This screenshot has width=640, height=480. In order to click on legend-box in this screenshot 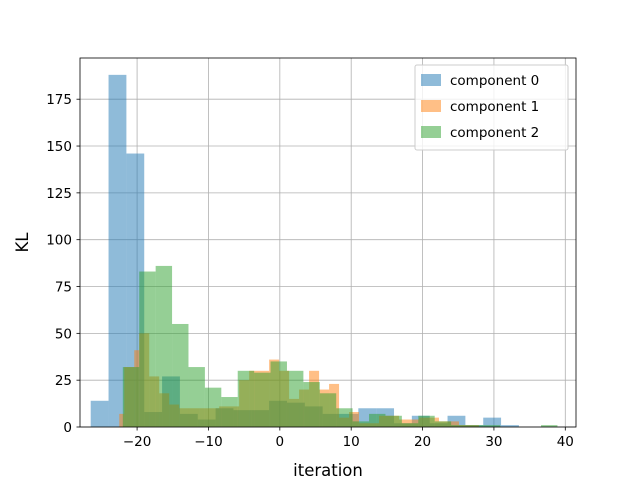, I will do `click(491, 107)`.